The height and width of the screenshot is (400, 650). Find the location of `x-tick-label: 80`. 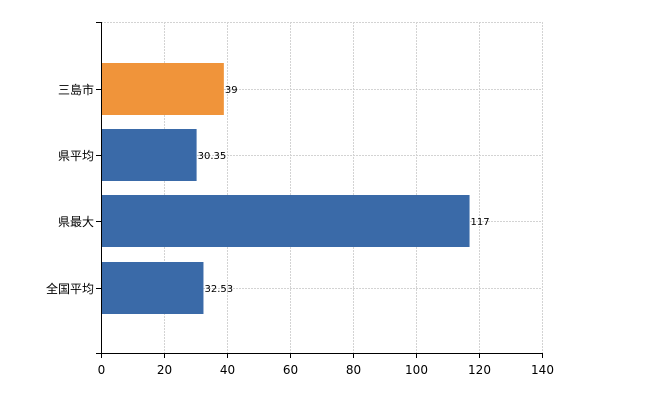

x-tick-label: 80 is located at coordinates (353, 370).